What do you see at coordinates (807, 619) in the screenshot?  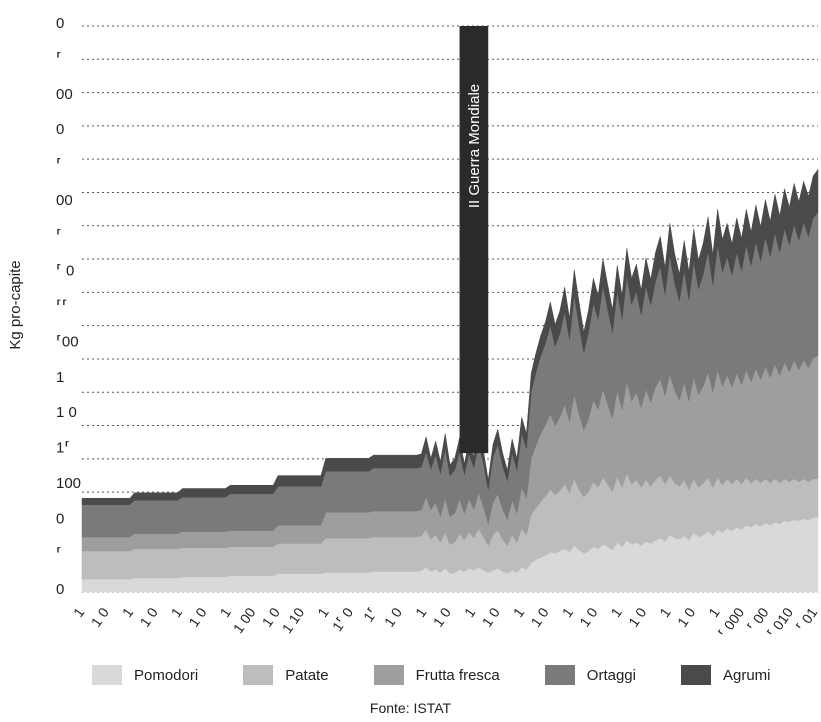 I see `x-tick-label: ⸢ 01` at bounding box center [807, 619].